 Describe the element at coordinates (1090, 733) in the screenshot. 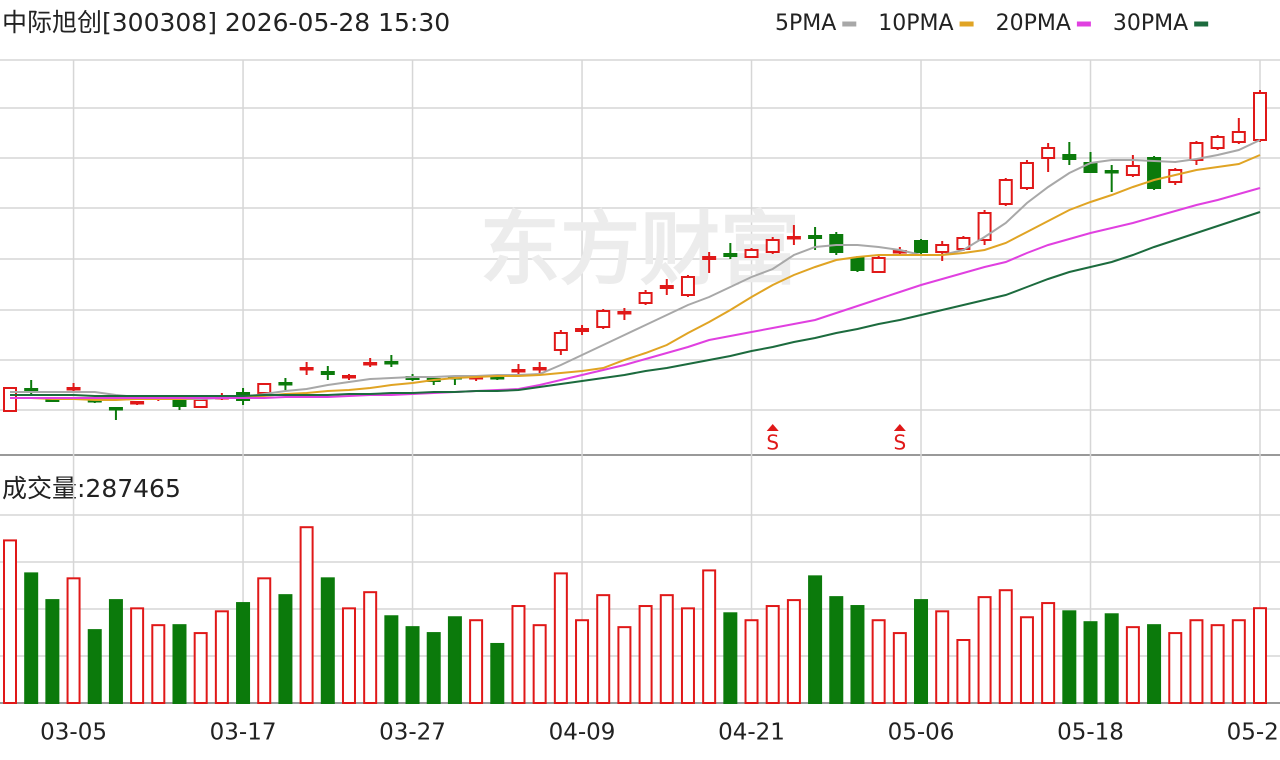

I see `x-tick-label: 05-18` at that location.